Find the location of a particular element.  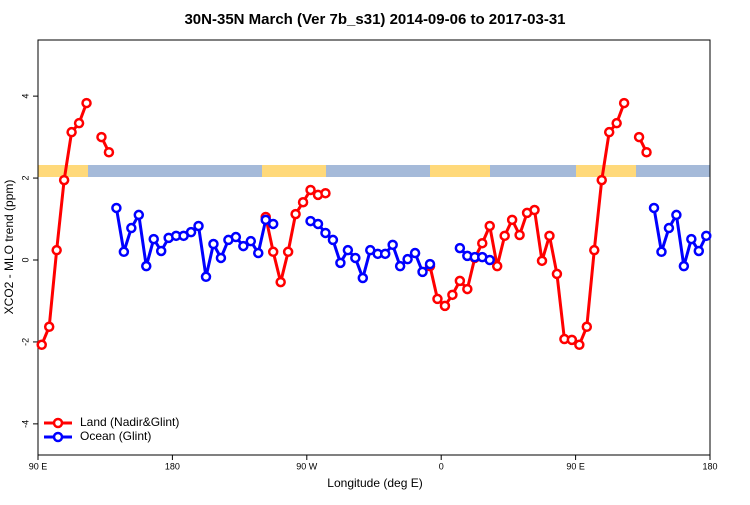

y-tick-label: -2 is located at coordinates (25, 342).